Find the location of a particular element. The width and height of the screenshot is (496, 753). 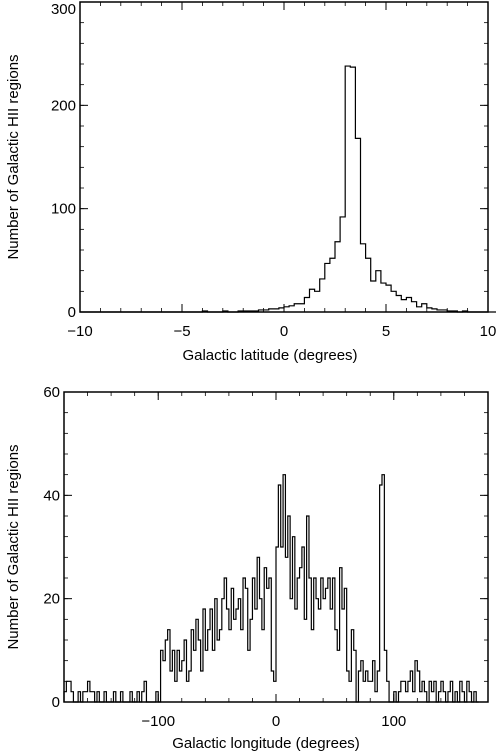

x-tick-label-latitude-0: −10 is located at coordinates (79, 331).